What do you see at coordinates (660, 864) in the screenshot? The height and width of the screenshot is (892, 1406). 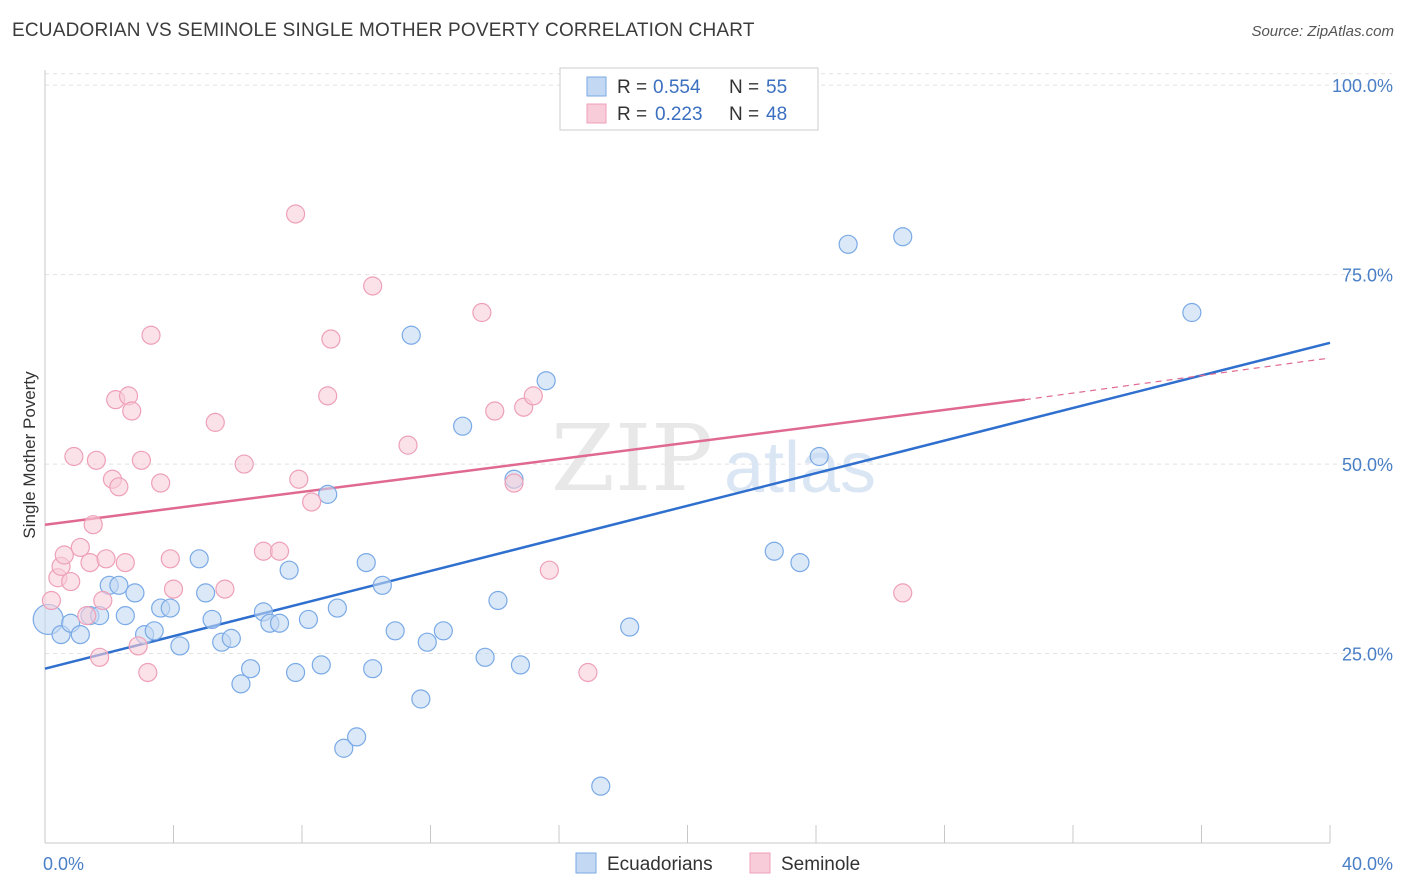 I see `bottom-legend-ecuadorians: Ecuadorians` at bounding box center [660, 864].